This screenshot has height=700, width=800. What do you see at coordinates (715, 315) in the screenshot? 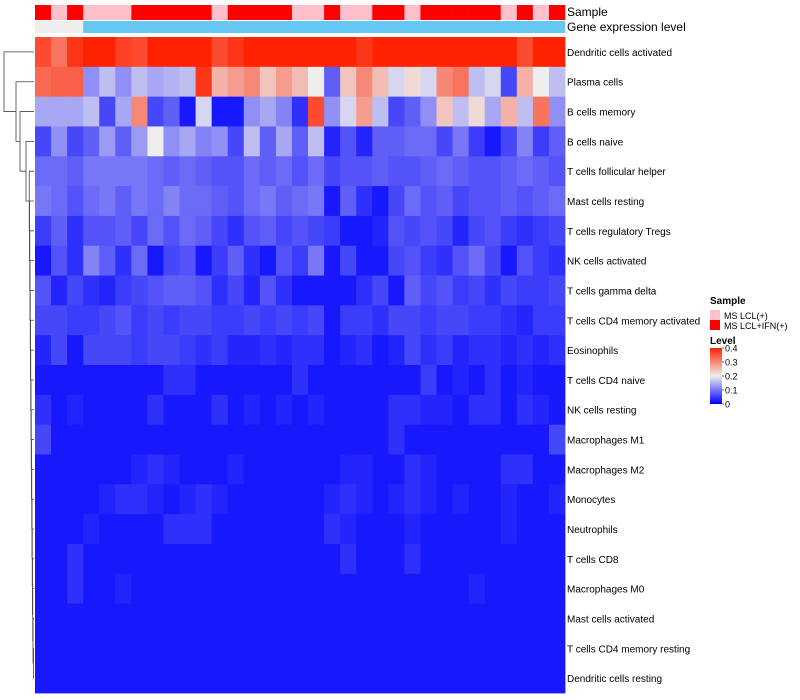
I see `legend-sample-swatch` at bounding box center [715, 315].